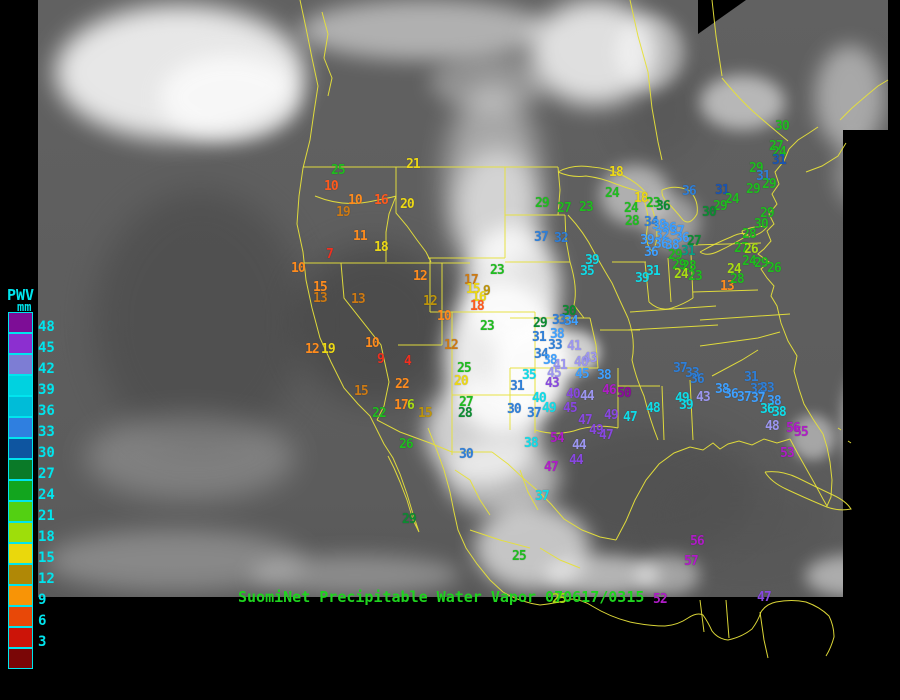  I want to click on legend-value-label: 33, so click(46, 432).